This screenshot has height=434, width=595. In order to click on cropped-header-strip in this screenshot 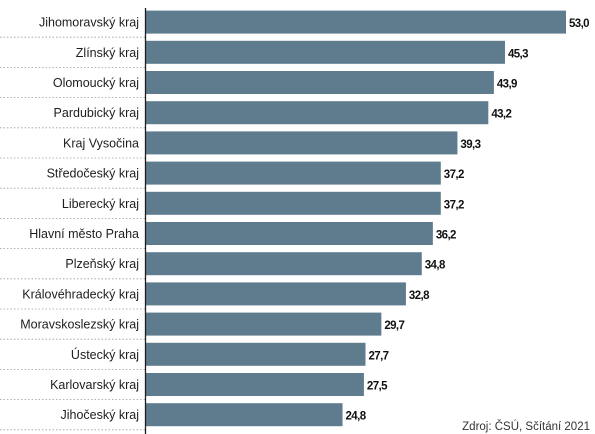, I will do `click(297, 3)`.